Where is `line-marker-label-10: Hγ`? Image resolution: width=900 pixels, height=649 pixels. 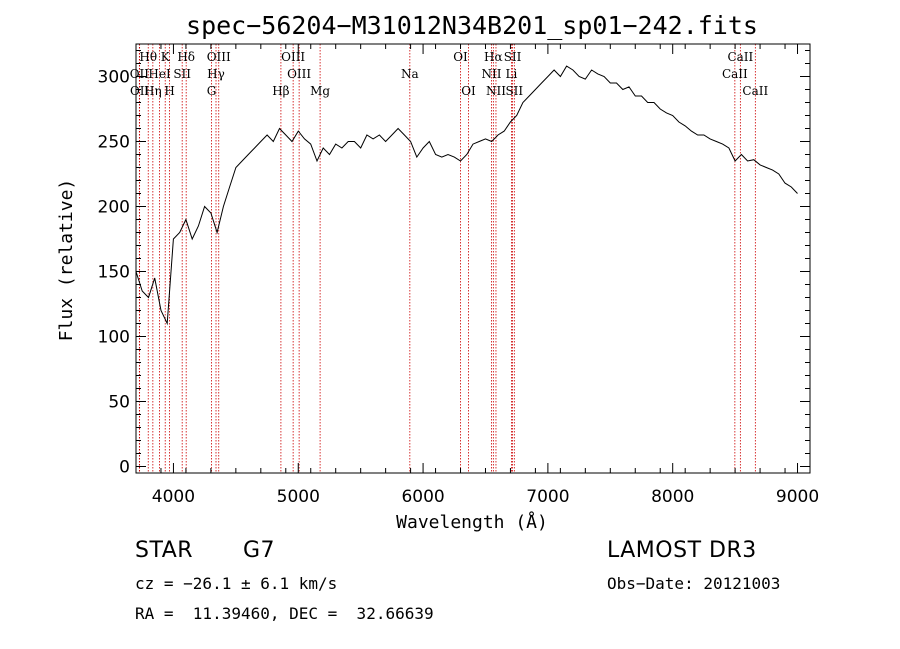
line-marker-label-10: Hγ is located at coordinates (216, 74).